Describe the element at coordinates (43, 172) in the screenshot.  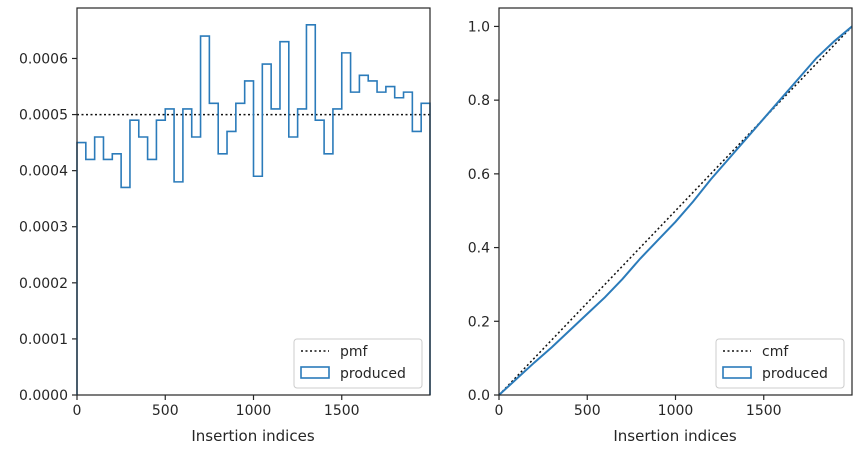
I see `left-y-tick-label: 0.0004` at that location.